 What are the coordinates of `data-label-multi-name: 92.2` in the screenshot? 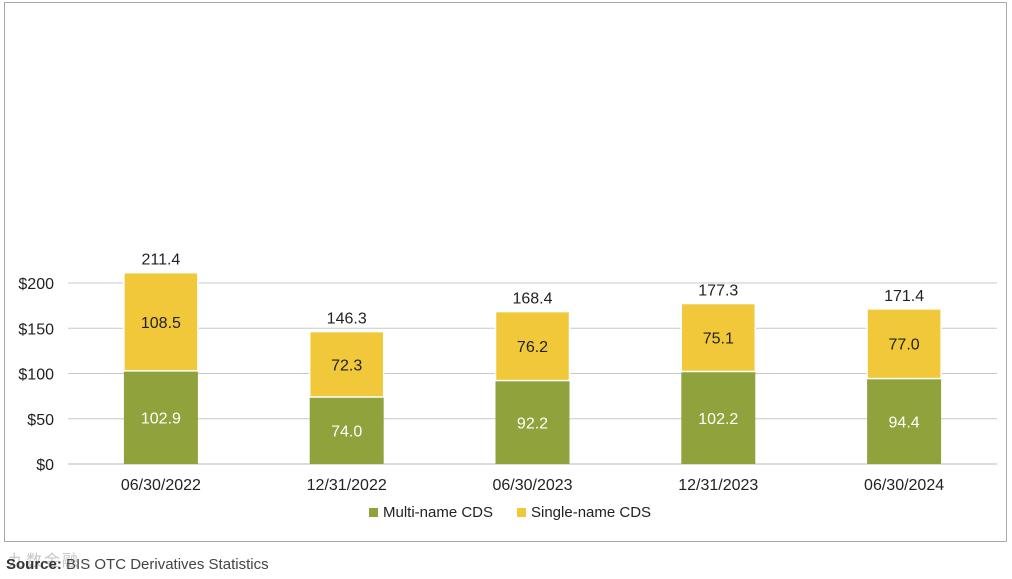 It's located at (532, 423).